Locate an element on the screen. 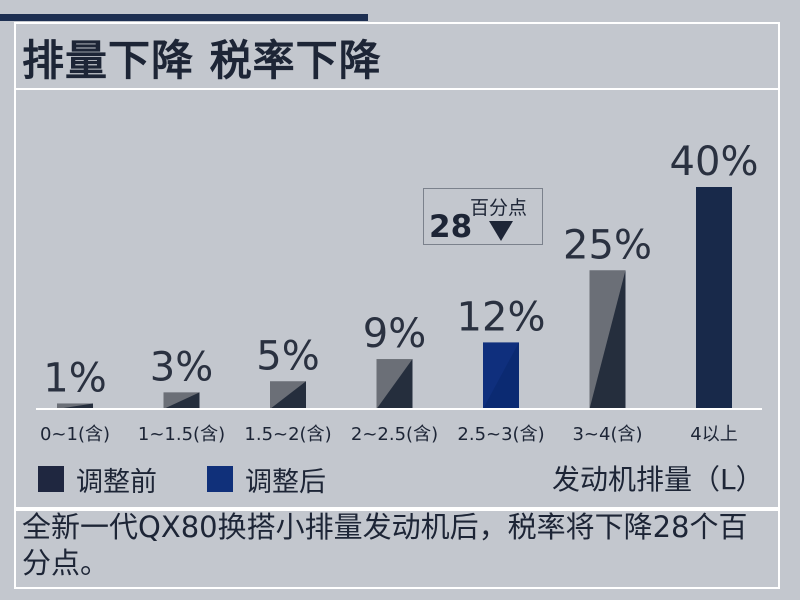 The height and width of the screenshot is (600, 800). x-tick-label: 2~2.5(含) is located at coordinates (394, 434).